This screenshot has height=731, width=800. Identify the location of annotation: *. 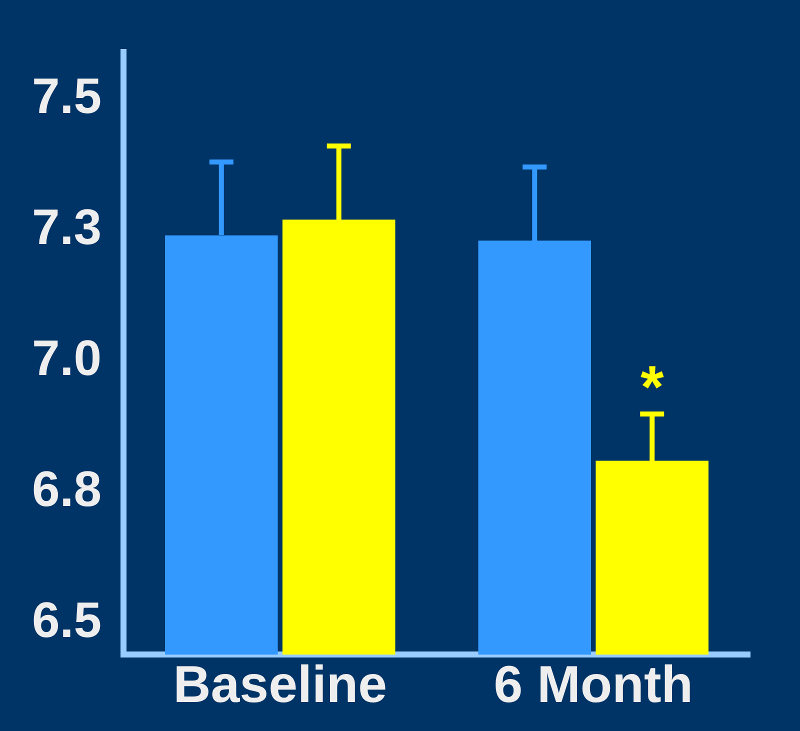
(652, 386).